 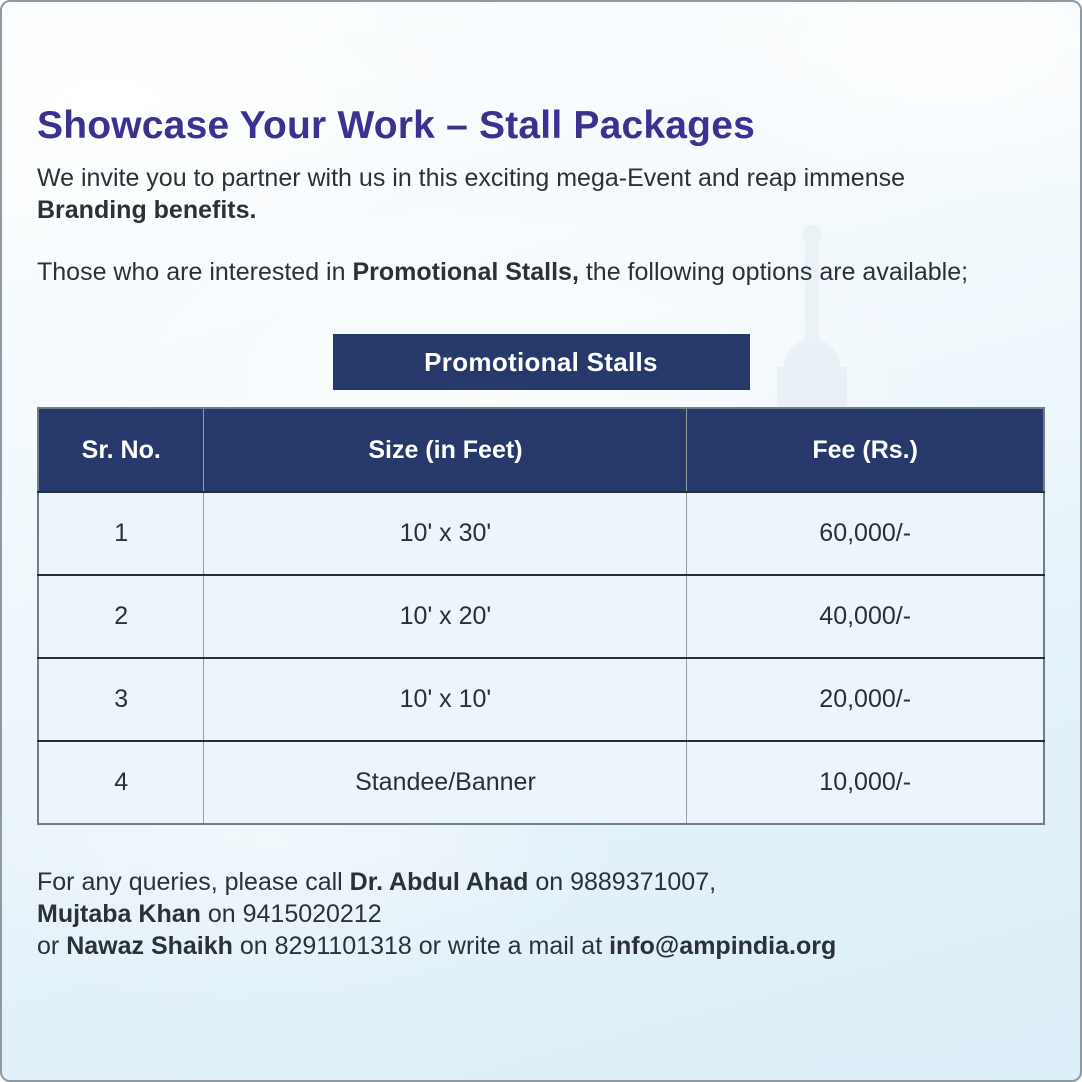 What do you see at coordinates (865, 617) in the screenshot?
I see `cell-fee: 40,000/-` at bounding box center [865, 617].